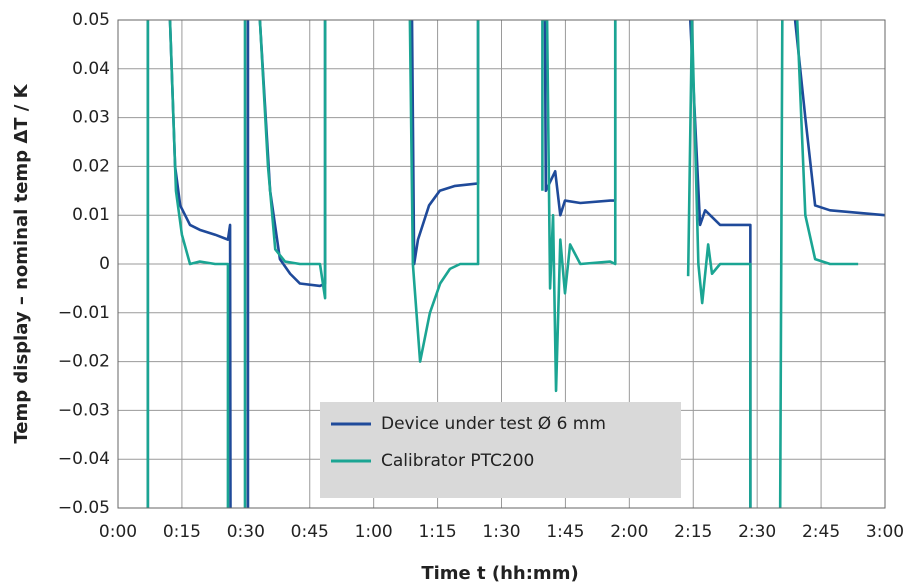 The image size is (914, 588). Describe the element at coordinates (499, 573) in the screenshot. I see `x-axis-title: Time t (hh:mm)` at that location.